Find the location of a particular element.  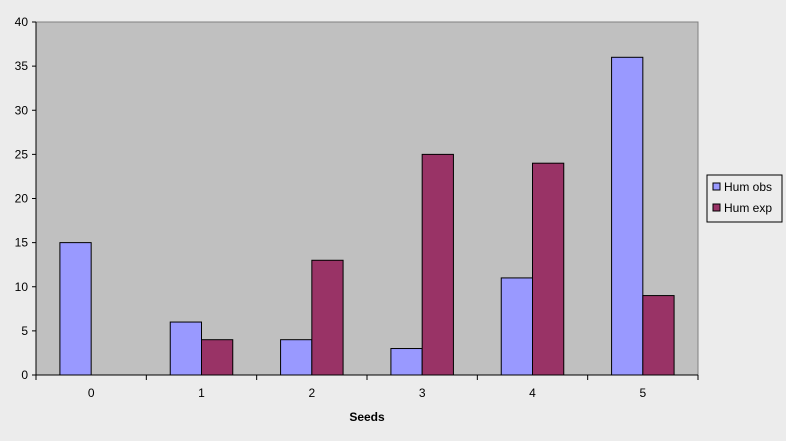

legend-swatch-hum-exp is located at coordinates (716, 207).